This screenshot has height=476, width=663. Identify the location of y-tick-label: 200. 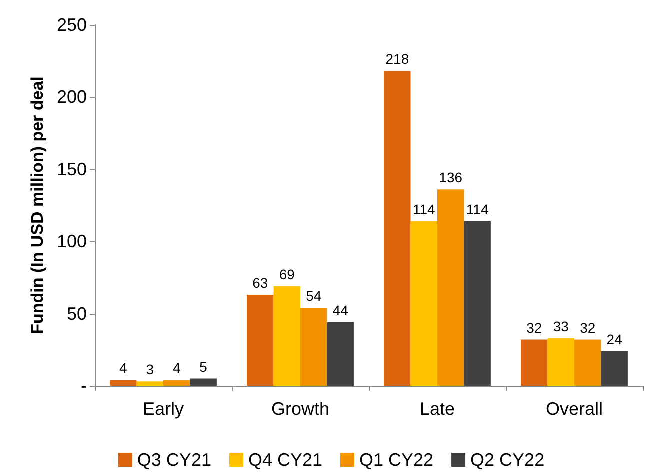
(71, 97).